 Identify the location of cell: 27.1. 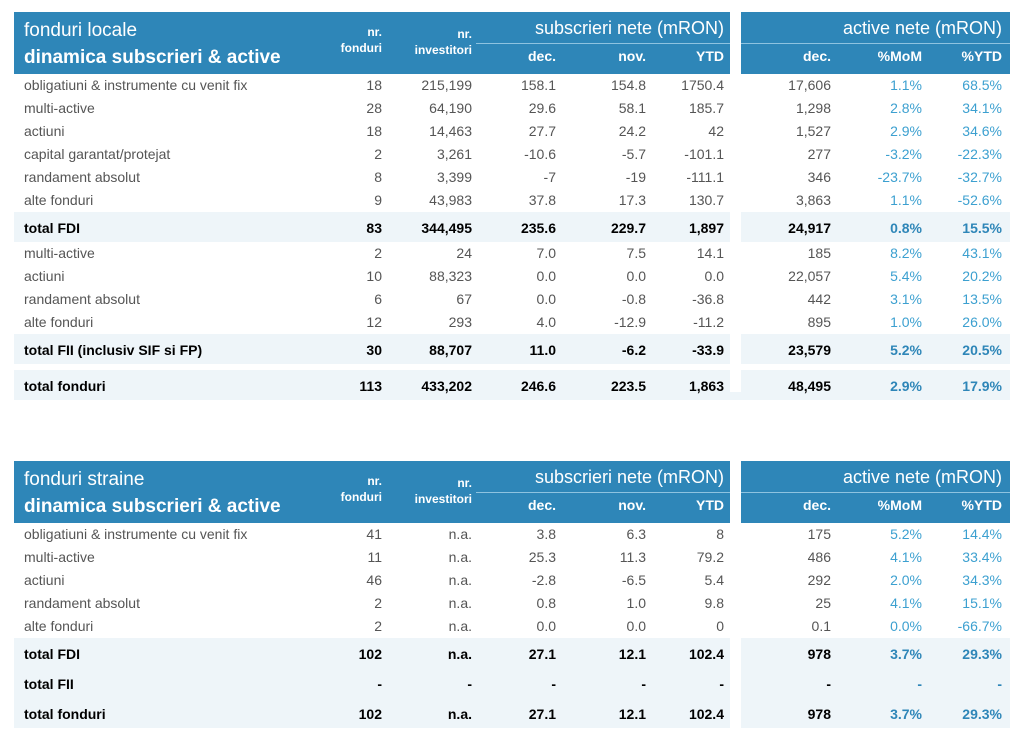
(542, 654).